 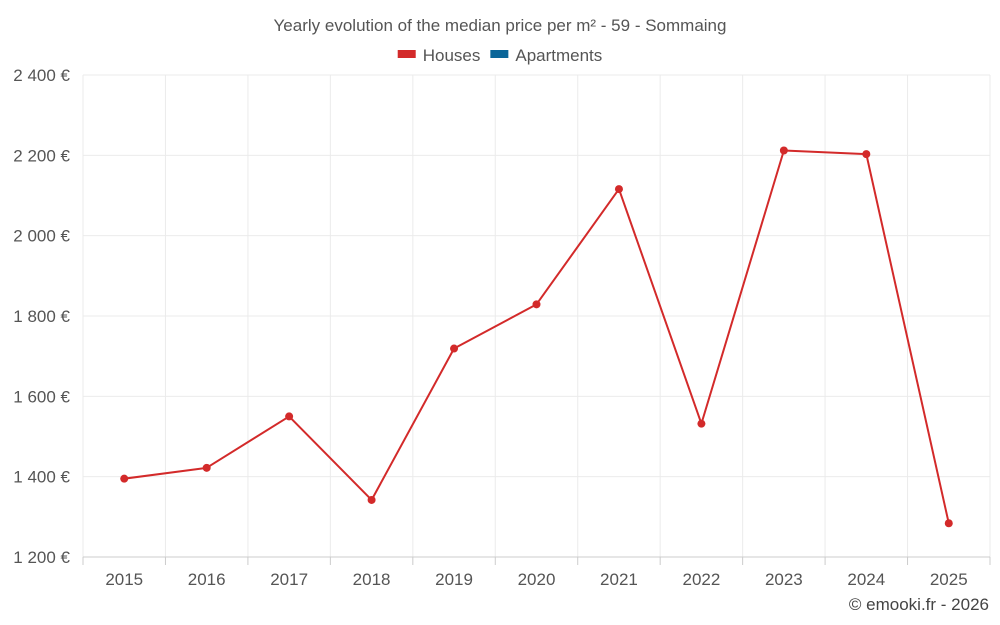 I want to click on x-tick-label: 2017, so click(x=289, y=579).